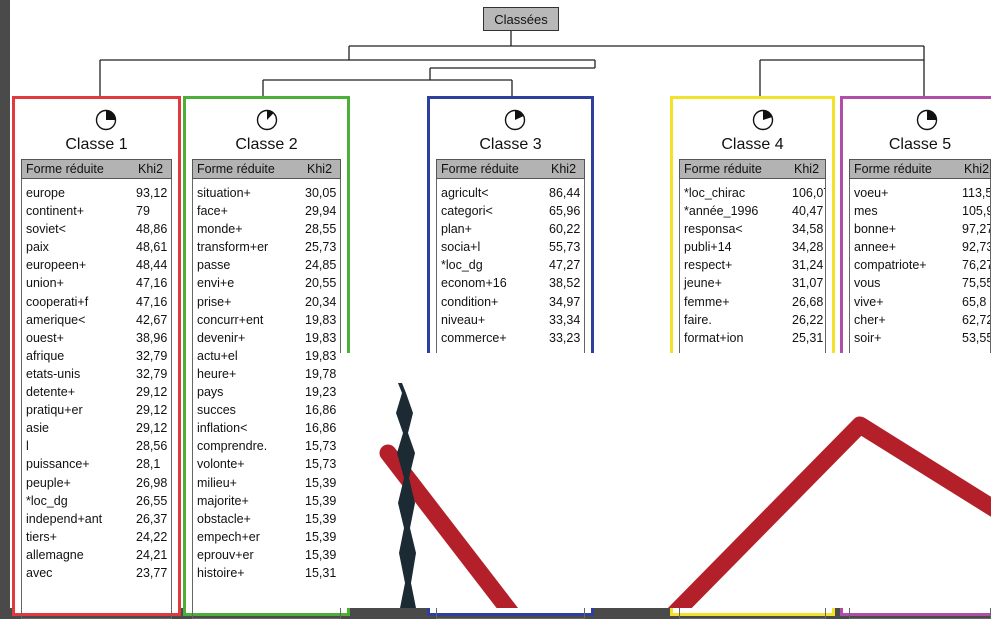 The image size is (991, 619). What do you see at coordinates (721, 211) in the screenshot?
I see `term-form: *année_1996` at bounding box center [721, 211].